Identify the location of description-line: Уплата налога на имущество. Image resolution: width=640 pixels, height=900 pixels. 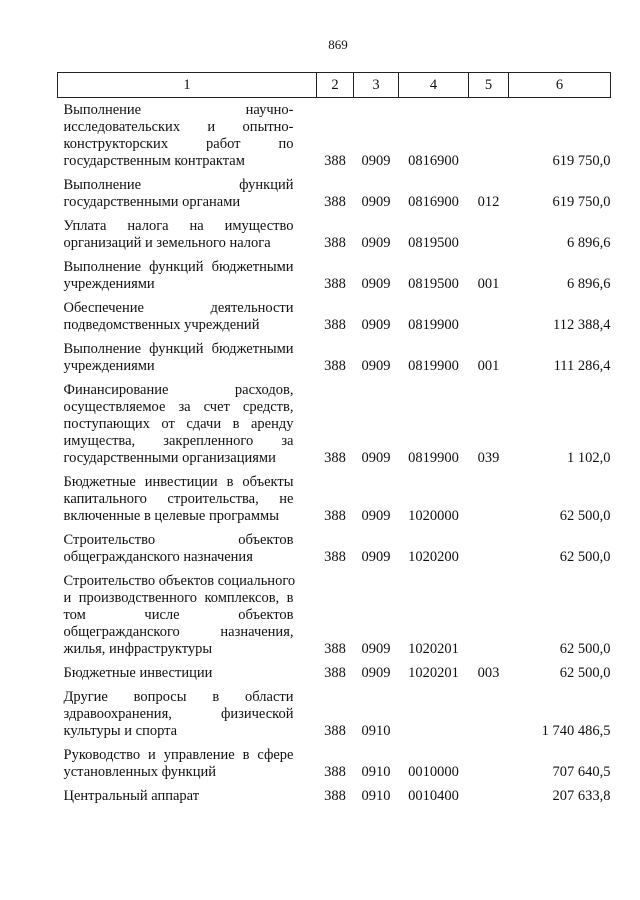
(178, 226).